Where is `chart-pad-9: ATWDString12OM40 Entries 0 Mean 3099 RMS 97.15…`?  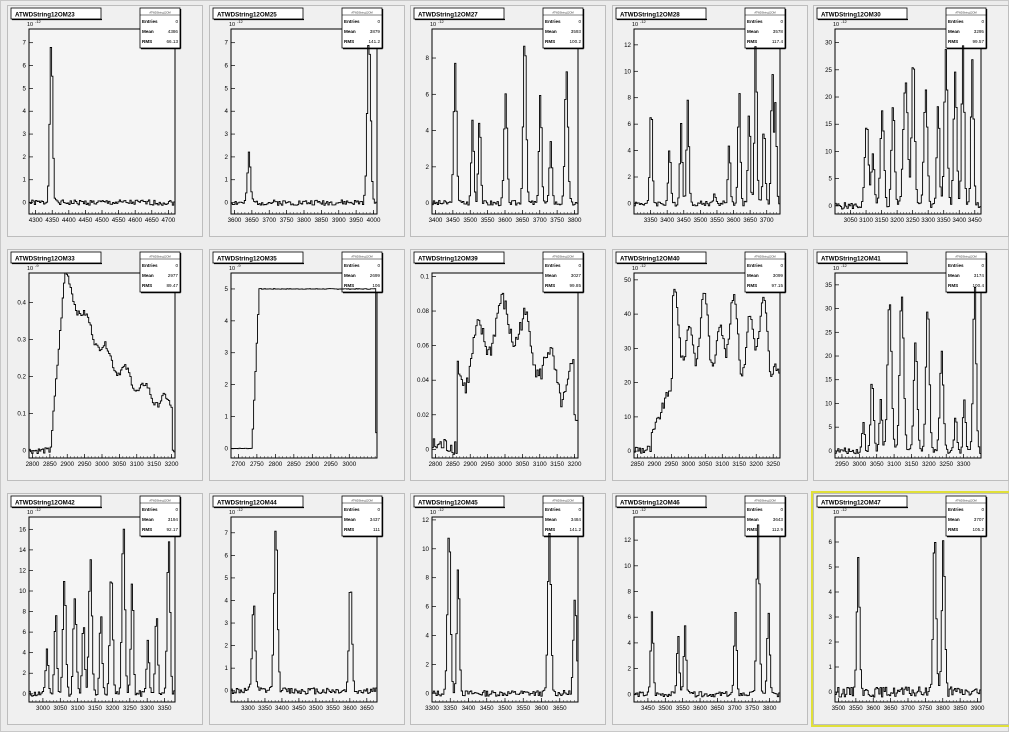 chart-pad-9: ATWDString12OM40 Entries 0 Mean 3099 RMS 97.15… is located at coordinates (709, 365).